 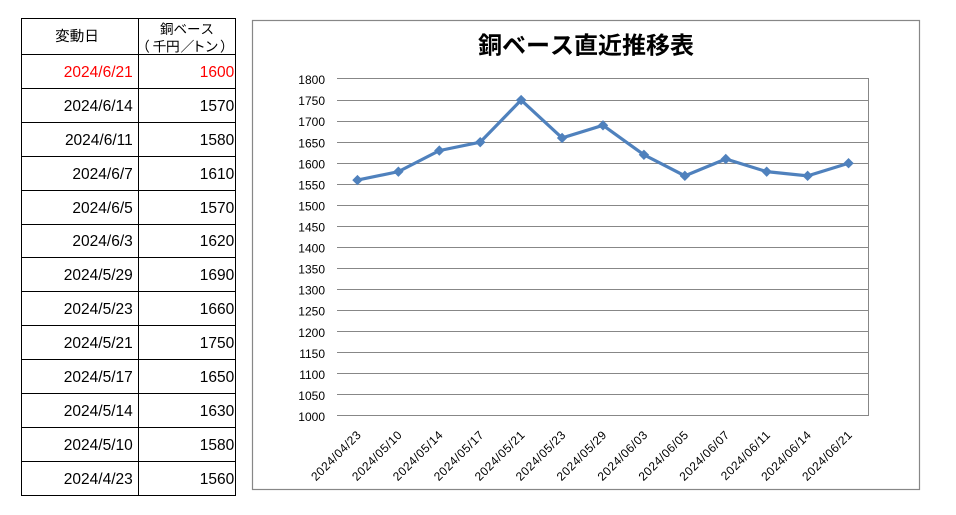 I want to click on svg-text: 1350, so click(x=311, y=270).